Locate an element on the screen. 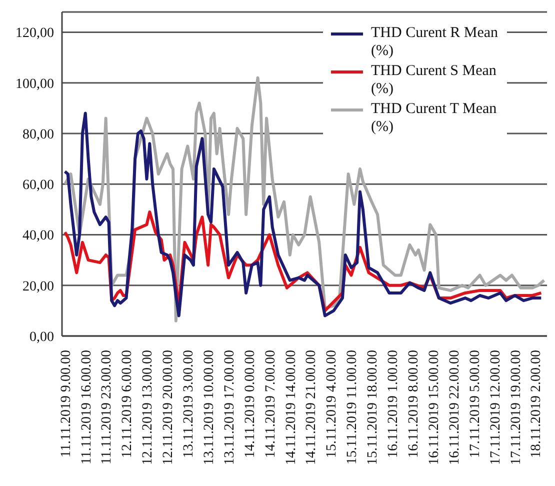 Image resolution: width=555 pixels, height=486 pixels. x-tick-label: 15.11.2019 4.00.00 is located at coordinates (332, 404).